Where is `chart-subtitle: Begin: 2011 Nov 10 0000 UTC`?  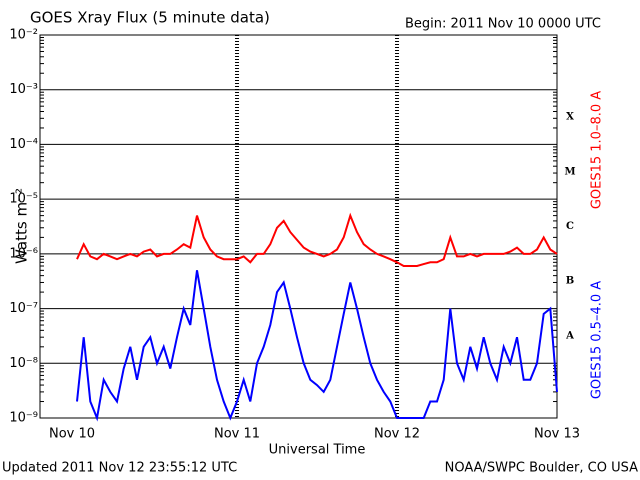
chart-subtitle: Begin: 2011 Nov 10 0000 UTC is located at coordinates (503, 24).